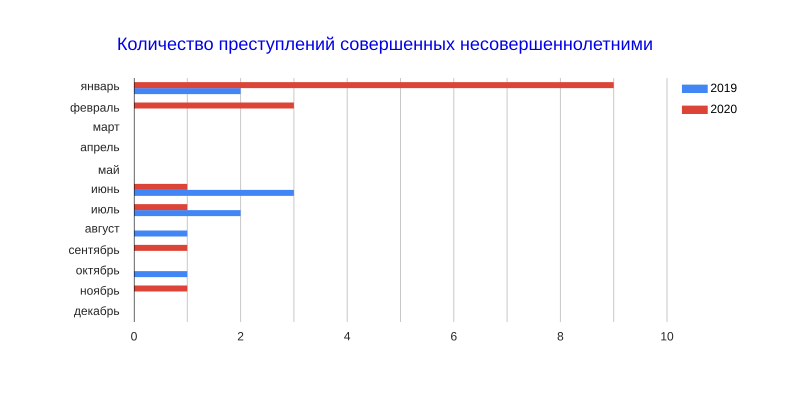  Describe the element at coordinates (724, 88) in the screenshot. I see `legend-label: 2019` at that location.